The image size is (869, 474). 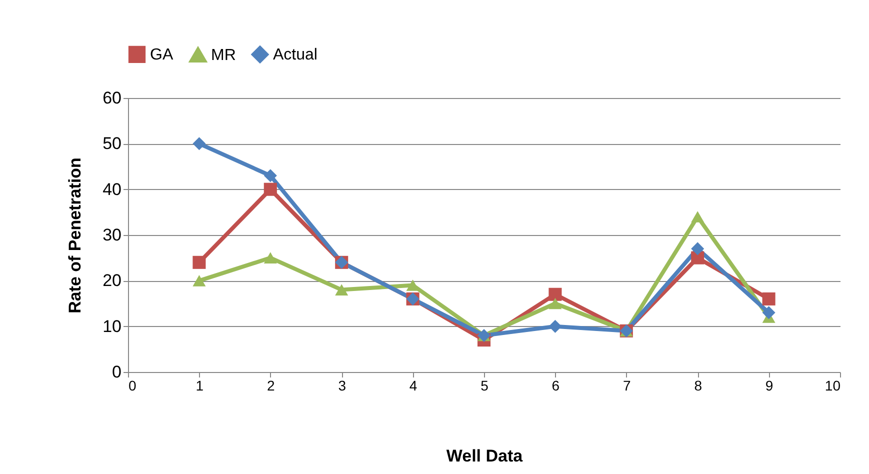 What do you see at coordinates (342, 386) in the screenshot?
I see `x-tick-label: 3` at bounding box center [342, 386].